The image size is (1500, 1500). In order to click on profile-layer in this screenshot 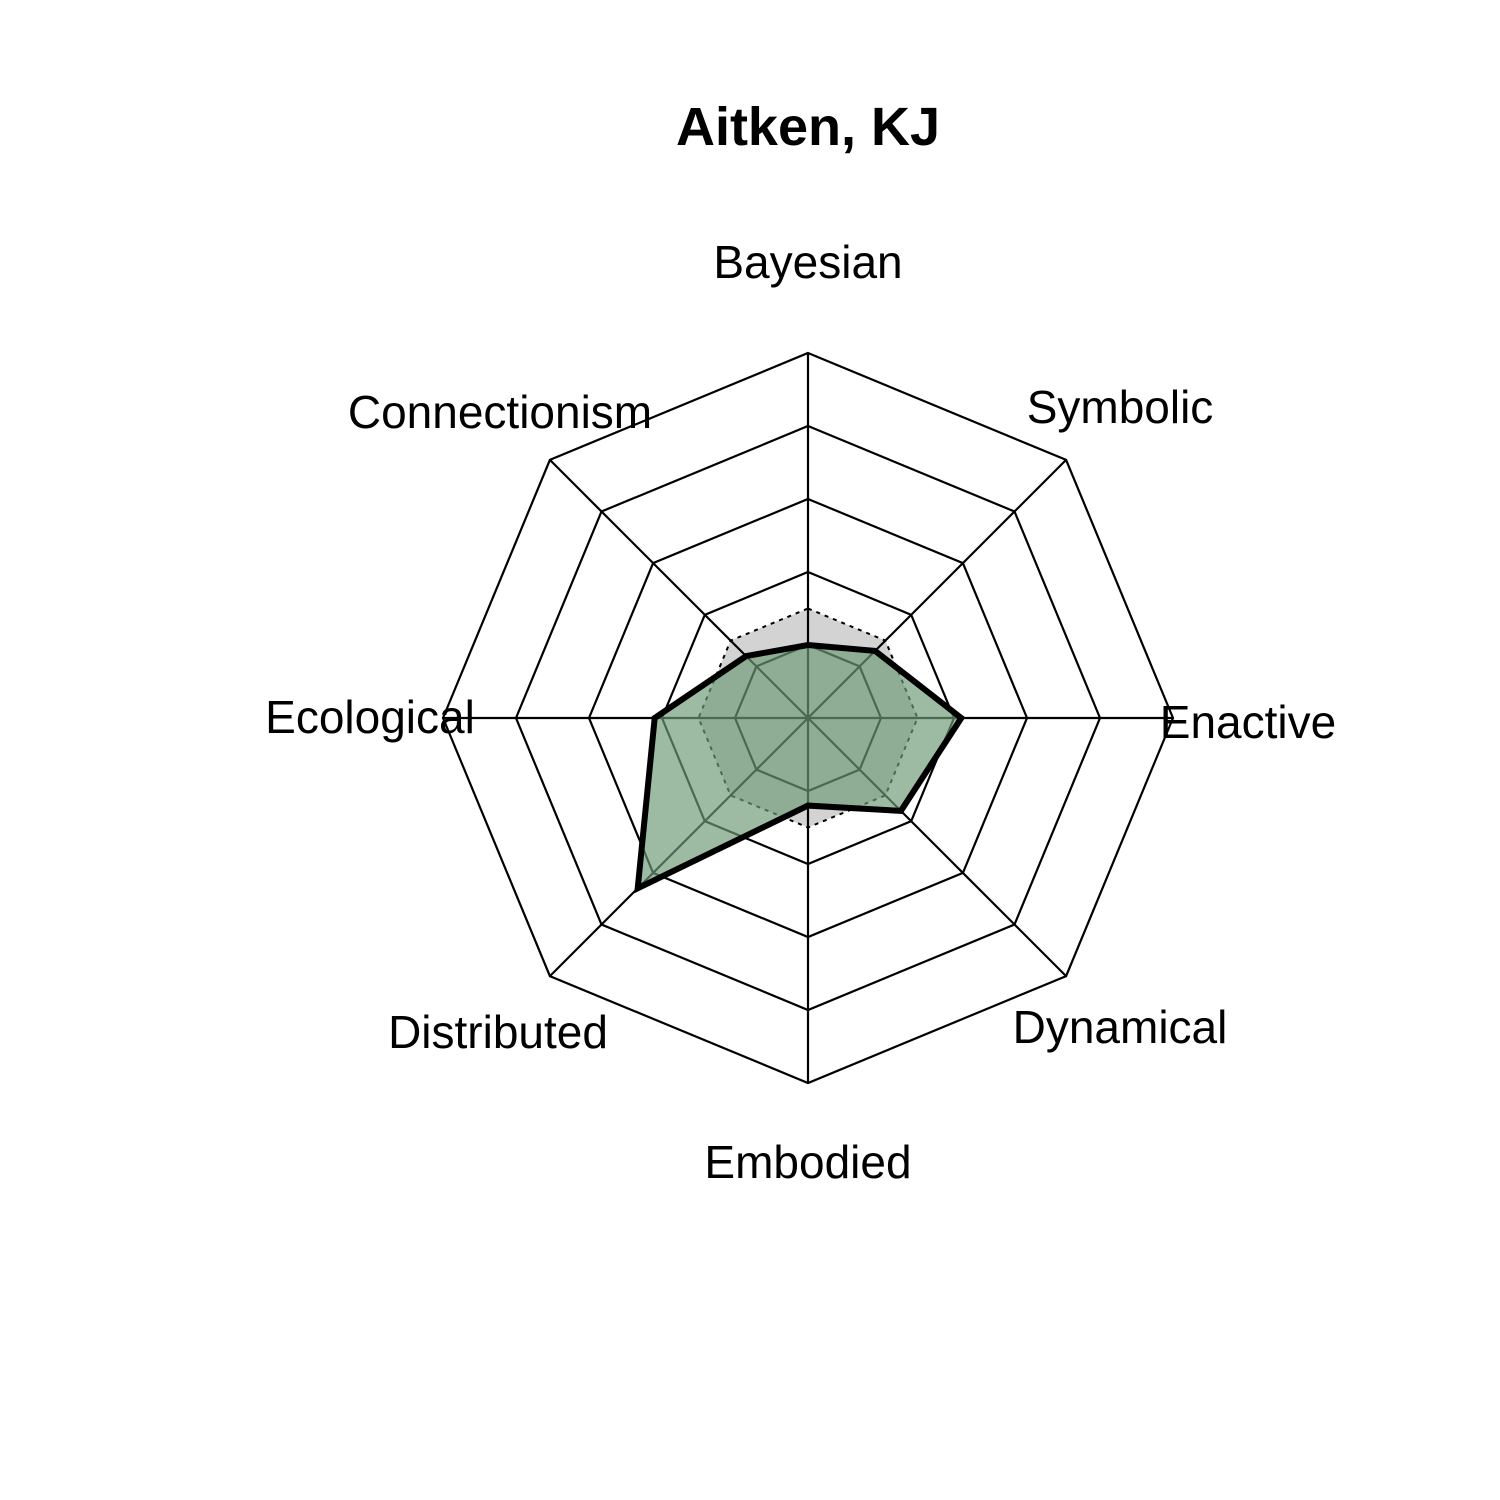, I will do `click(800, 750)`.